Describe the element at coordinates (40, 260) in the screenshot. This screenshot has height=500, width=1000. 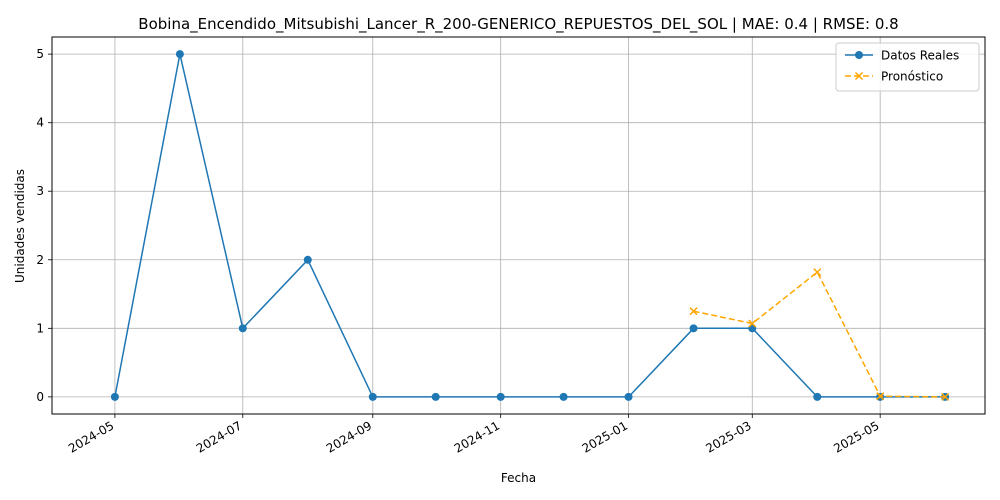
I see `y-tick-label: 2` at that location.